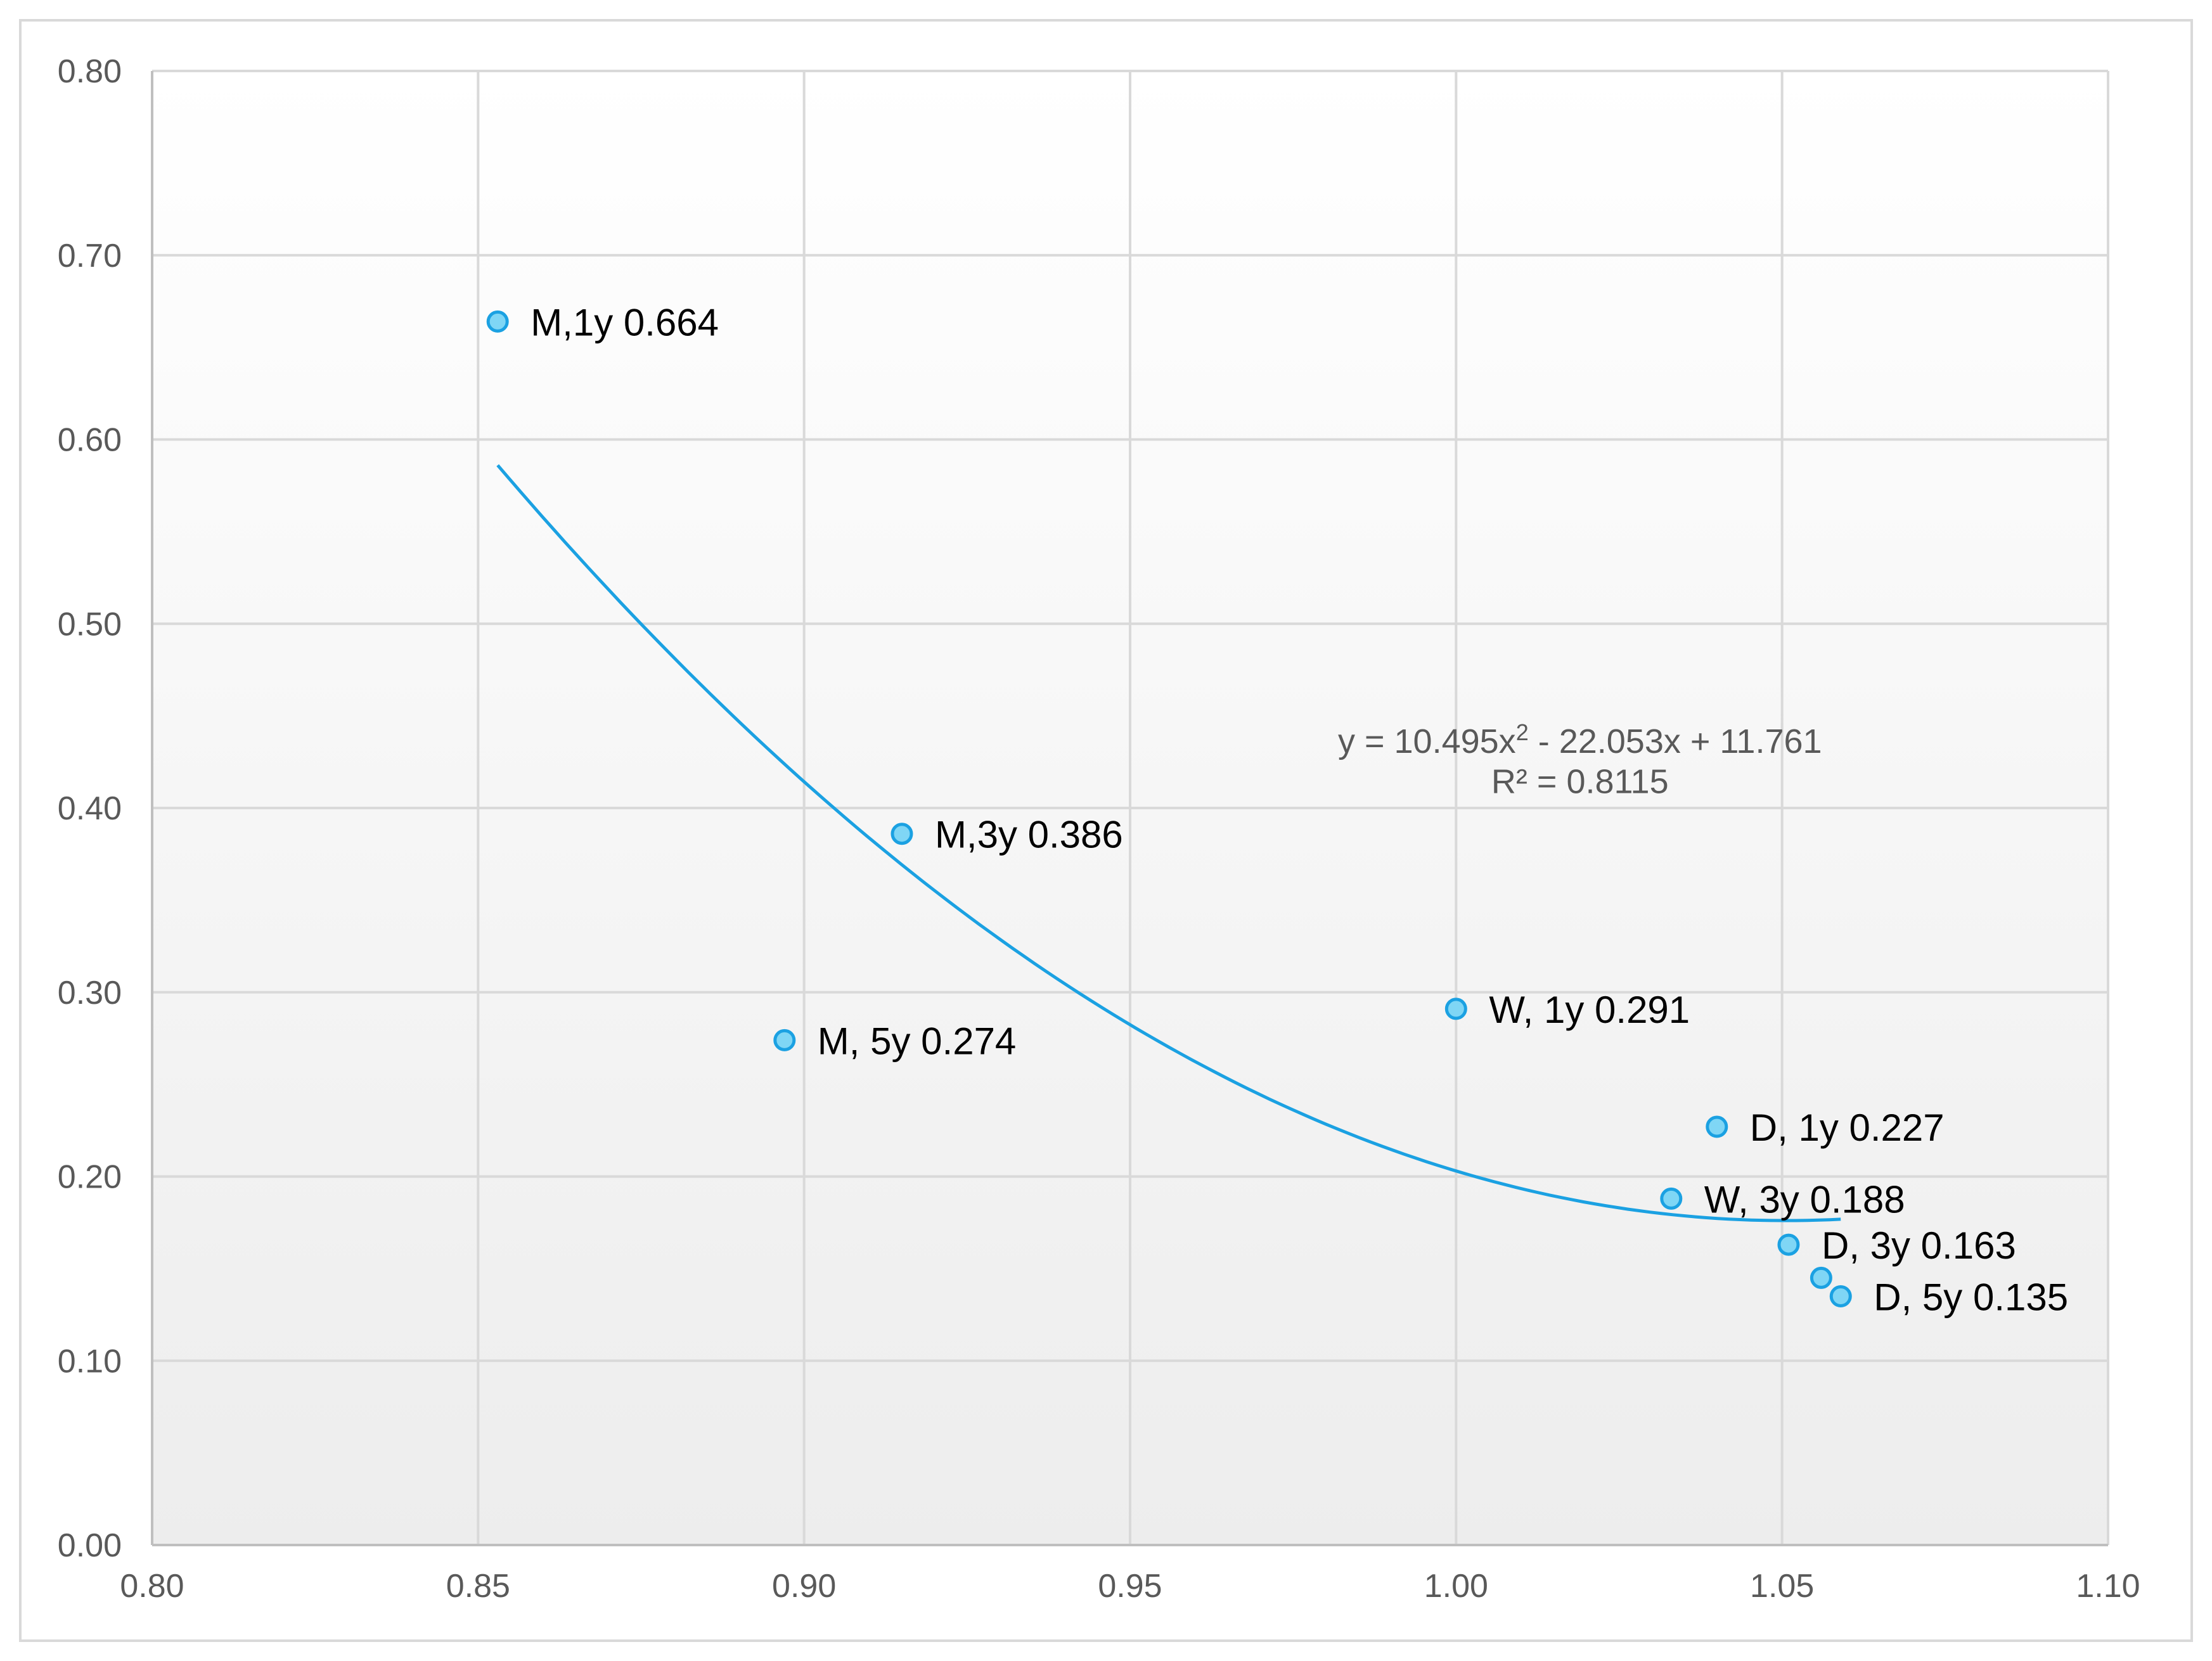 Image resolution: width=2212 pixels, height=1661 pixels. Describe the element at coordinates (1589, 1010) in the screenshot. I see `data-label: W, 1y 0.291` at that location.